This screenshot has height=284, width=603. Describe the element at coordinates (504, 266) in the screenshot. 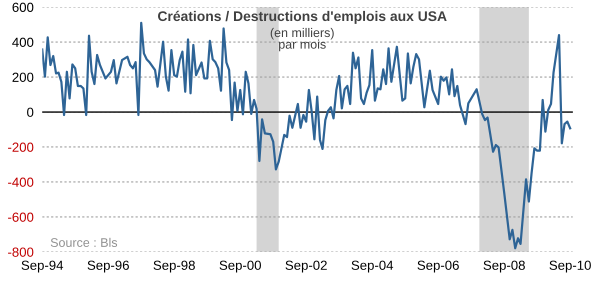

I see `x-tick-label: Sep-08` at that location.